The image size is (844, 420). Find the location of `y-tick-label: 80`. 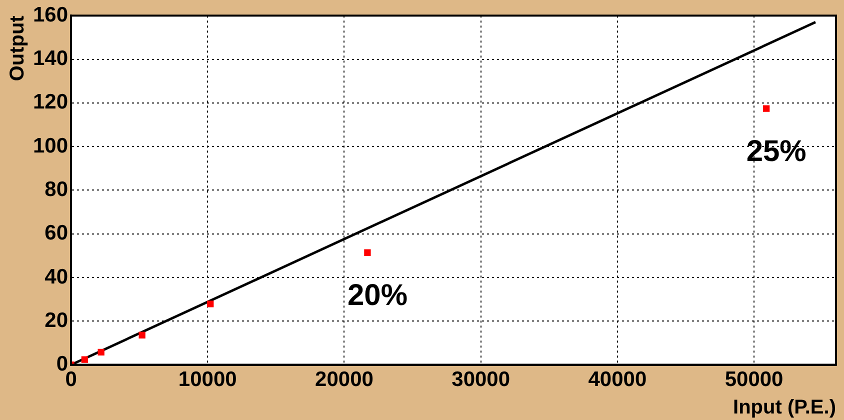

y-tick-label: 80 is located at coordinates (56, 189).